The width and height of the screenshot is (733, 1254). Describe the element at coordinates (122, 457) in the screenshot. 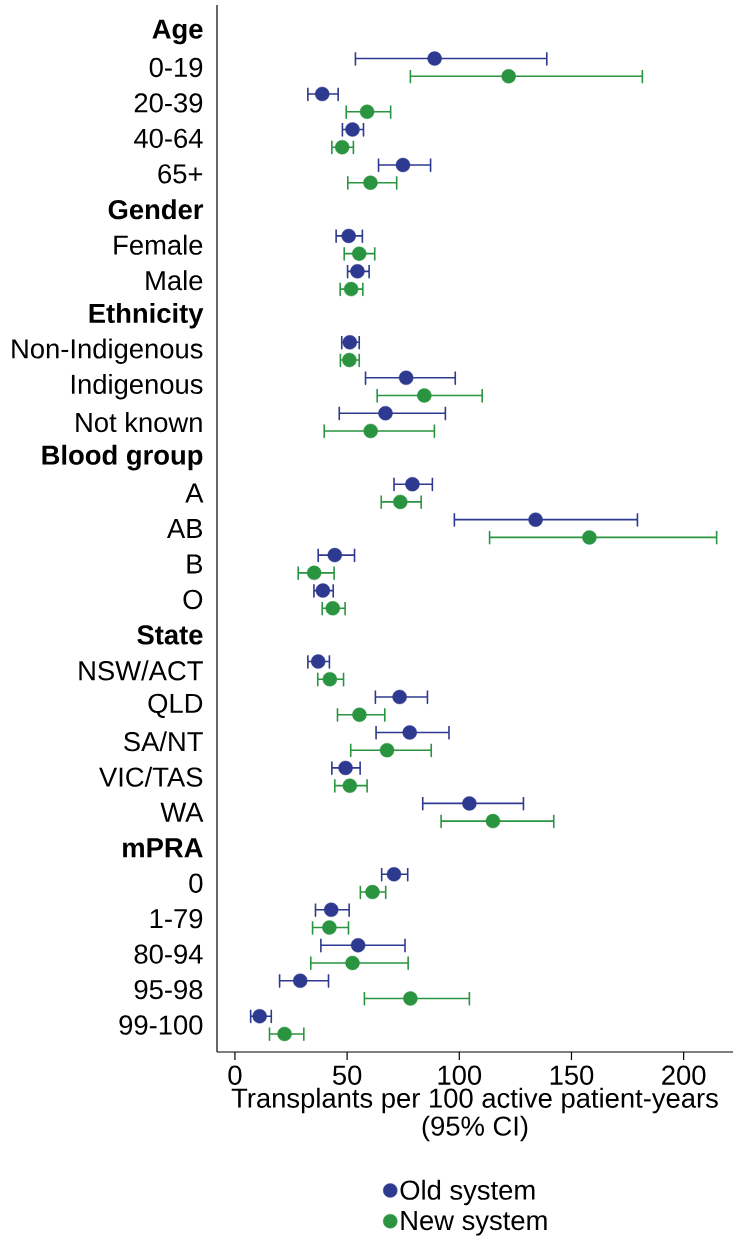

I see `y-tick-label: Blood group` at that location.